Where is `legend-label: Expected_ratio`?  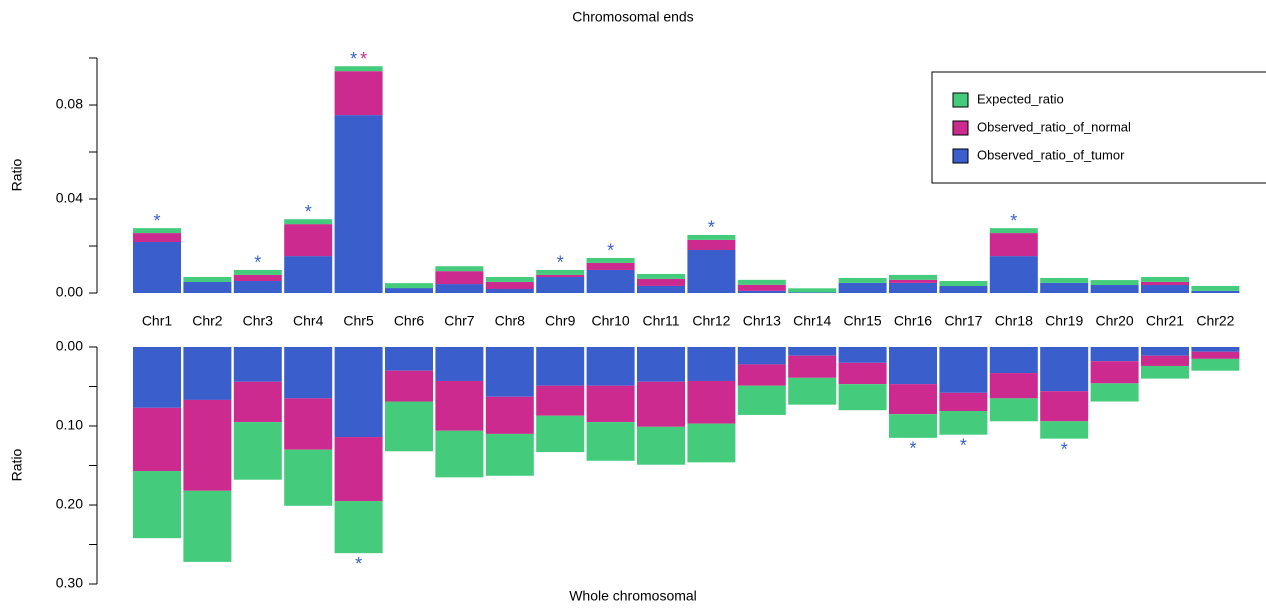
legend-label: Expected_ratio is located at coordinates (1020, 98).